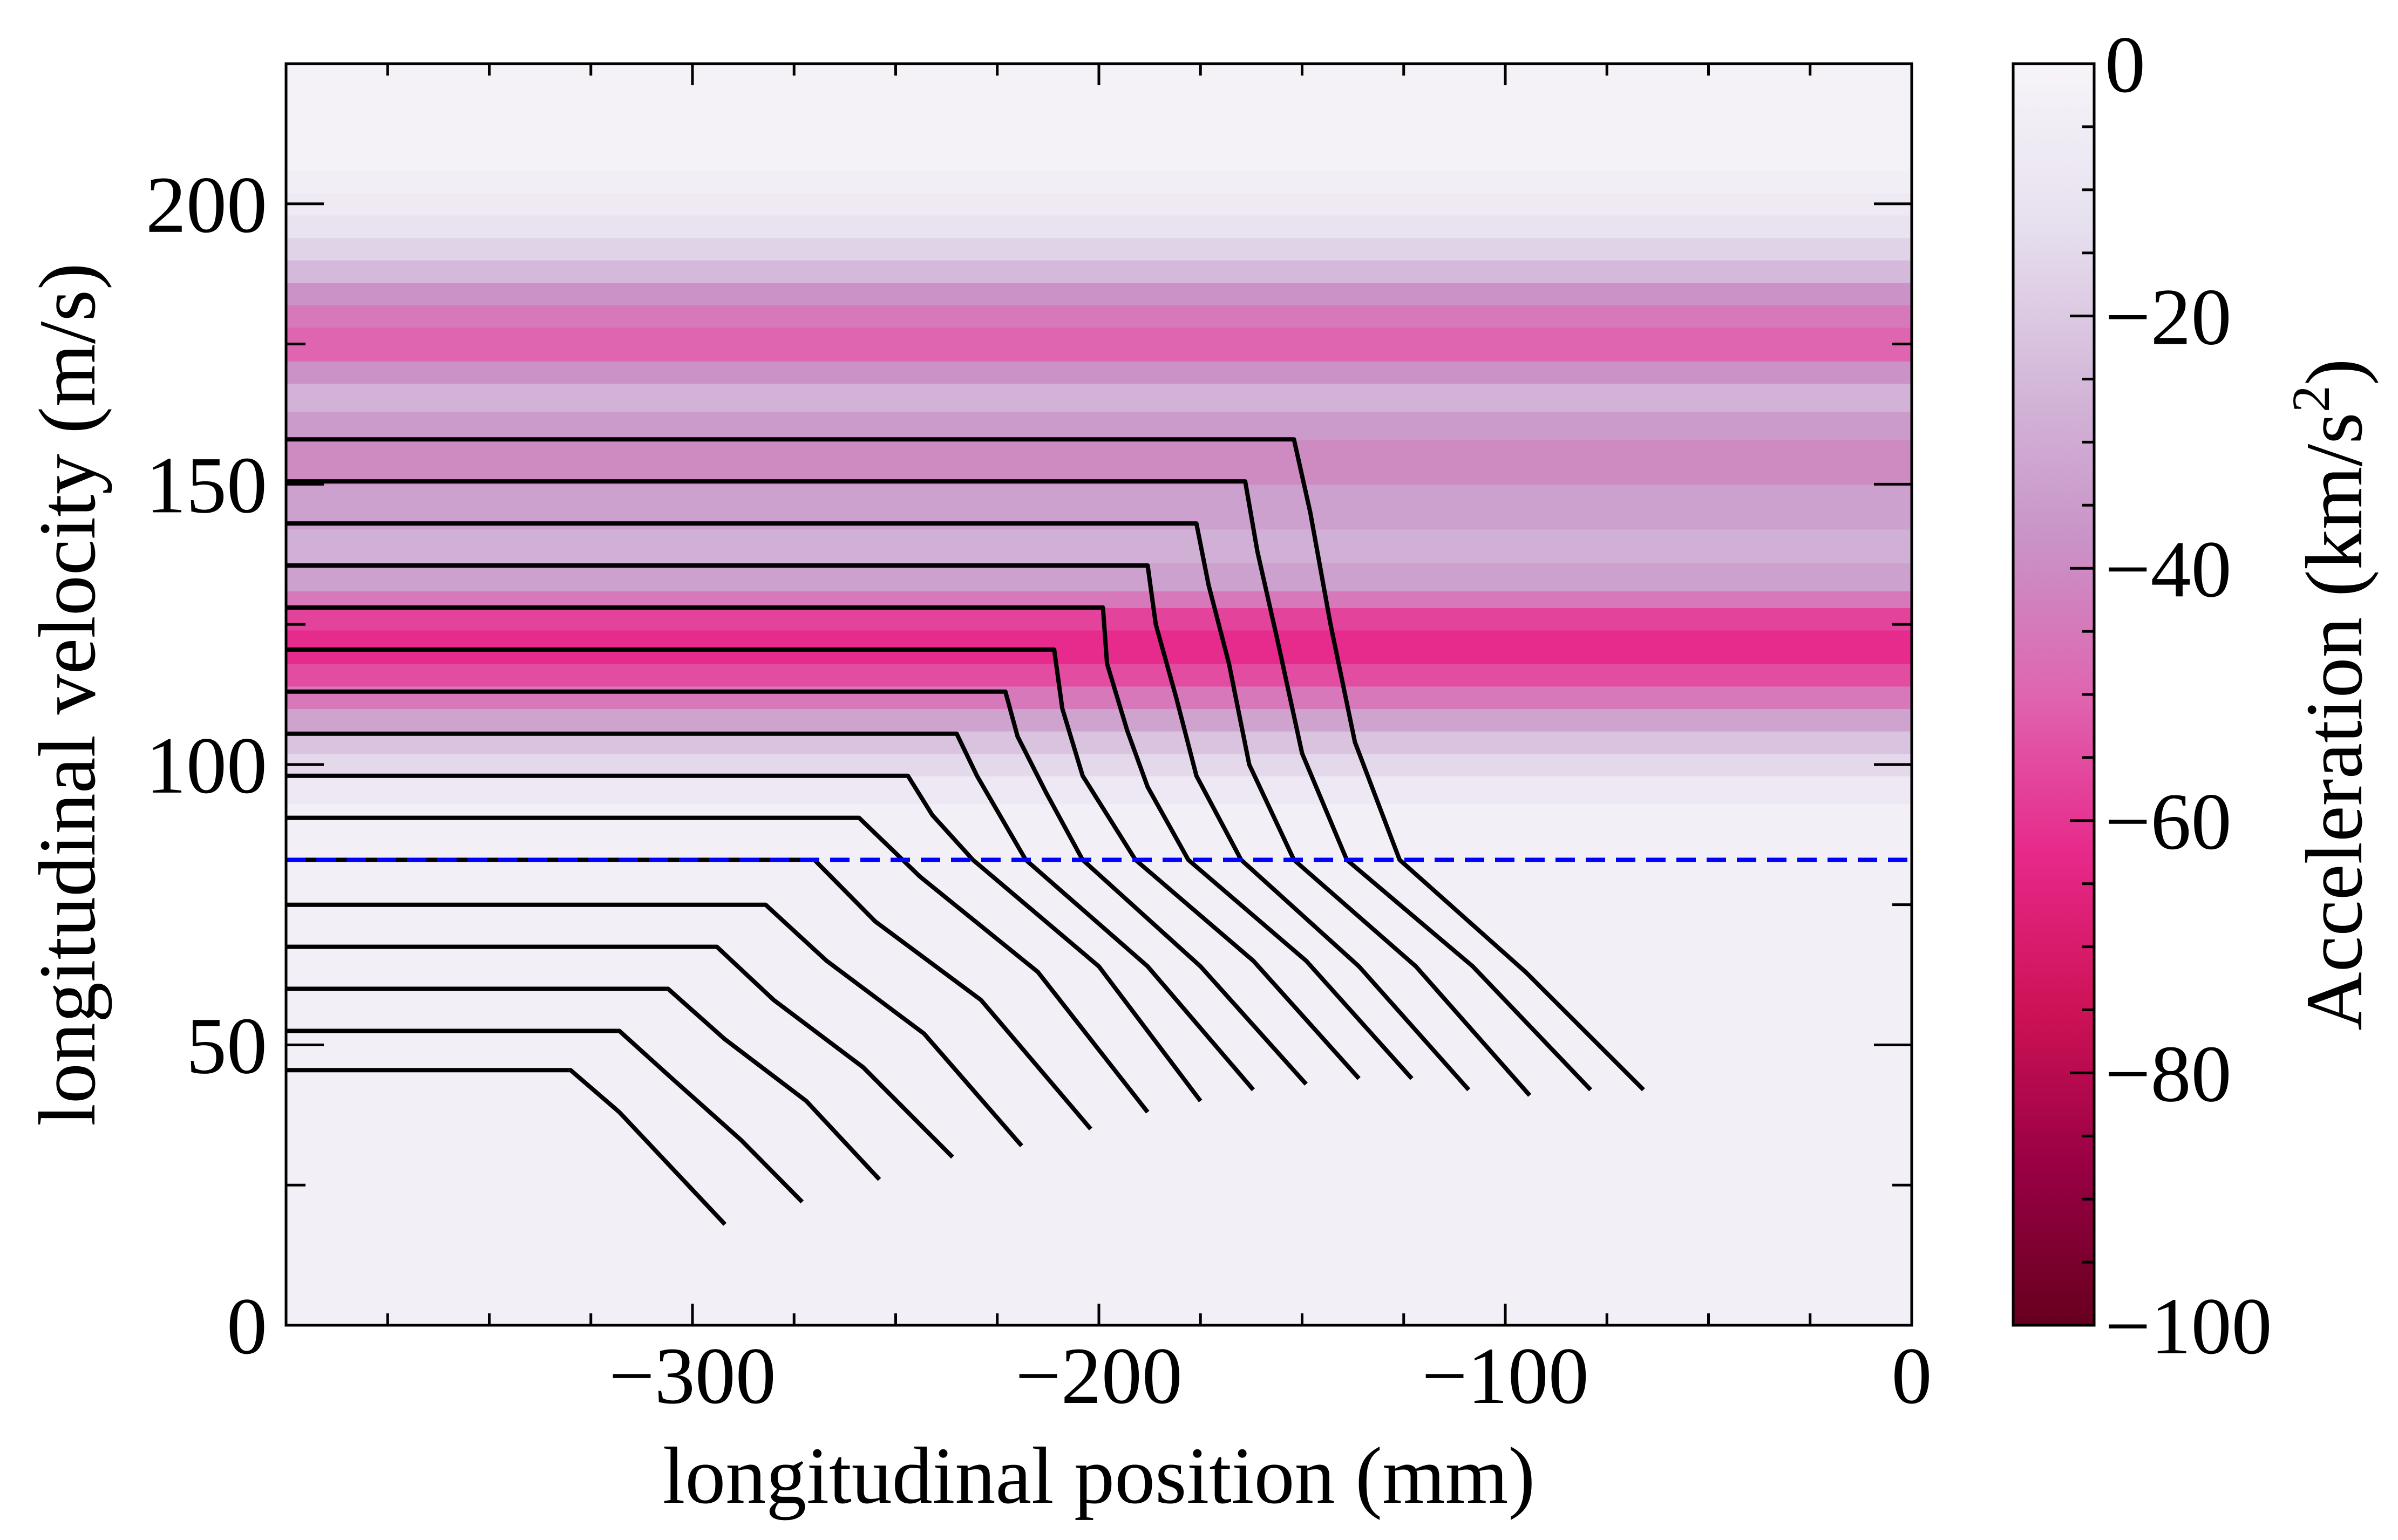 Image resolution: width=2398 pixels, height=1540 pixels. I want to click on colorbar-tick-label: −100, so click(2188, 1326).